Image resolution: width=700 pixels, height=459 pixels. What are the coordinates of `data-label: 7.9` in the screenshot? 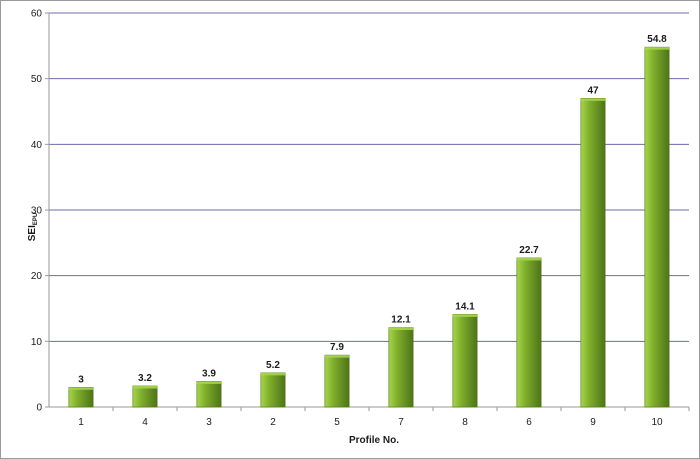 It's located at (337, 347).